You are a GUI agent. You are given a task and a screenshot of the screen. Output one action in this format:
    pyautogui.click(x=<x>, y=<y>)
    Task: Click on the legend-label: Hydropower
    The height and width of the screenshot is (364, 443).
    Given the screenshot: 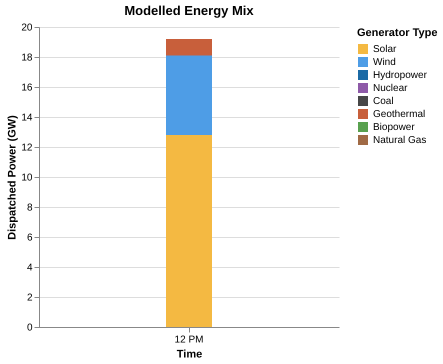 What is the action you would take?
    pyautogui.click(x=400, y=75)
    